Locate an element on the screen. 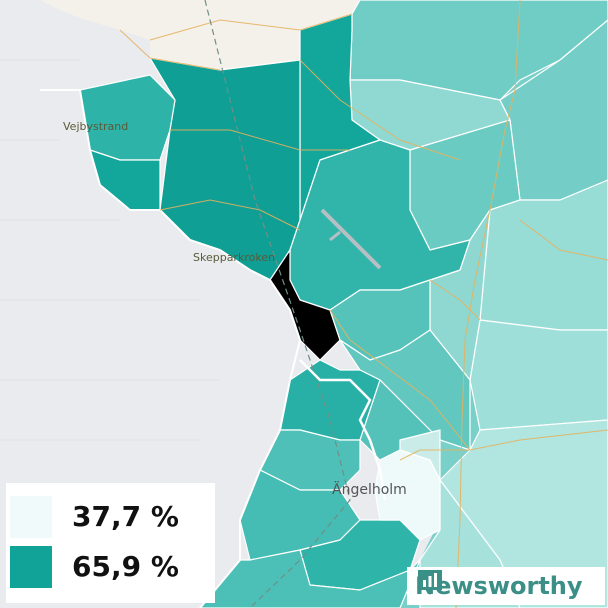 This screenshot has height=608, width=608. brand-name: Newsworthy is located at coordinates (499, 586).